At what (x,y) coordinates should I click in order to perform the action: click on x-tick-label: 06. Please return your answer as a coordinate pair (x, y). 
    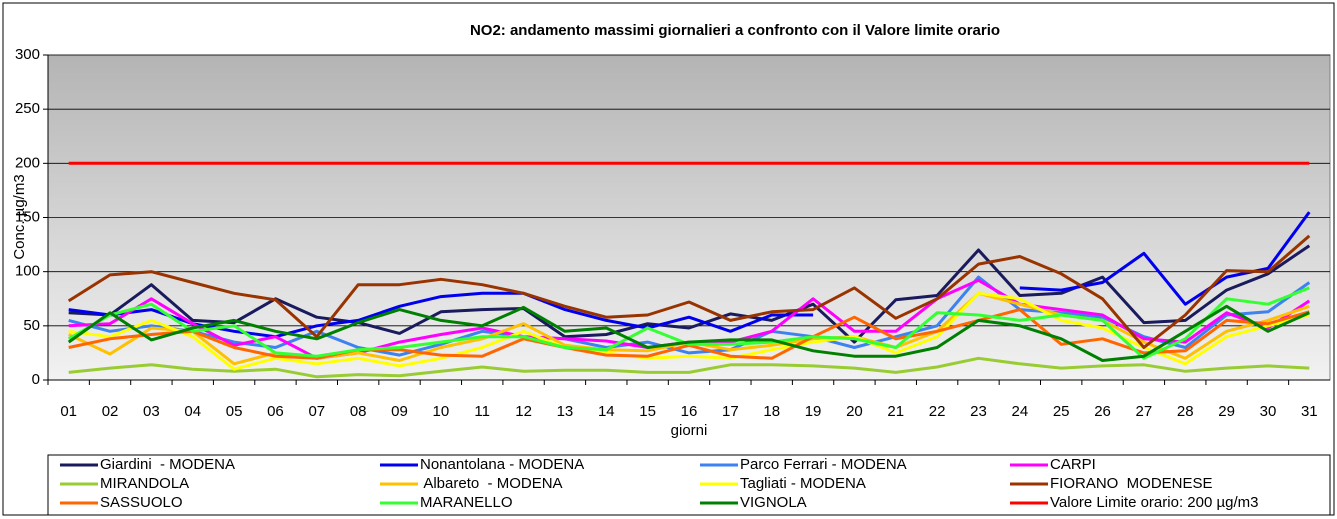
    Looking at the image, I should click on (275, 411).